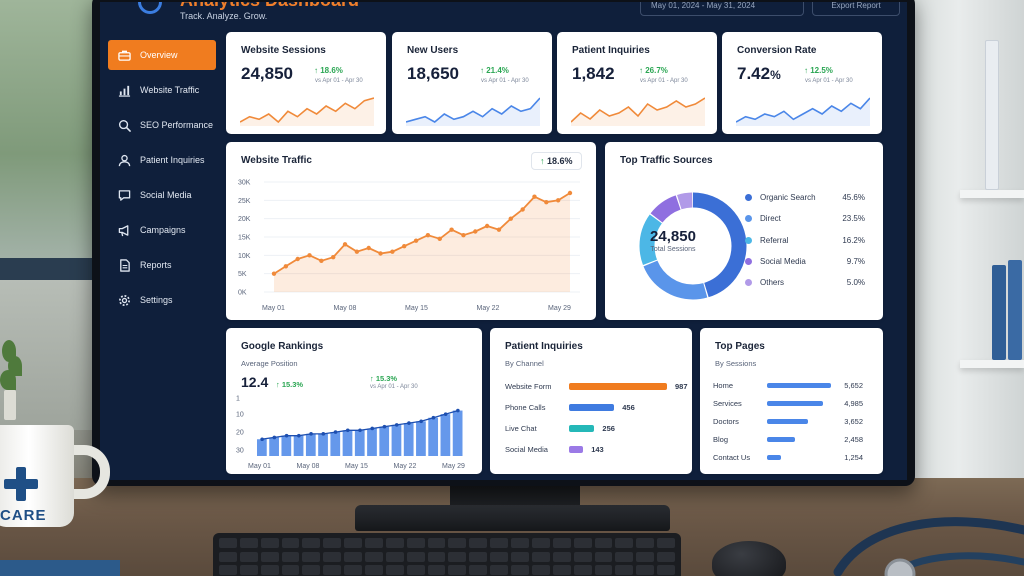 The width and height of the screenshot is (1024, 576). Describe the element at coordinates (283, 50) in the screenshot. I see `kpi-title: Website Sessions` at that location.